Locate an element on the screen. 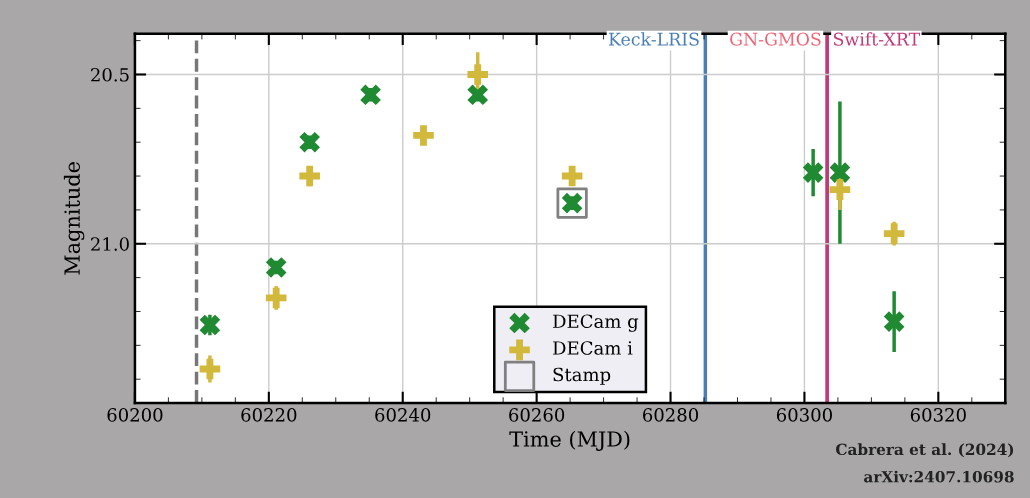  ref-line-label: Swift-XRT is located at coordinates (877, 39).